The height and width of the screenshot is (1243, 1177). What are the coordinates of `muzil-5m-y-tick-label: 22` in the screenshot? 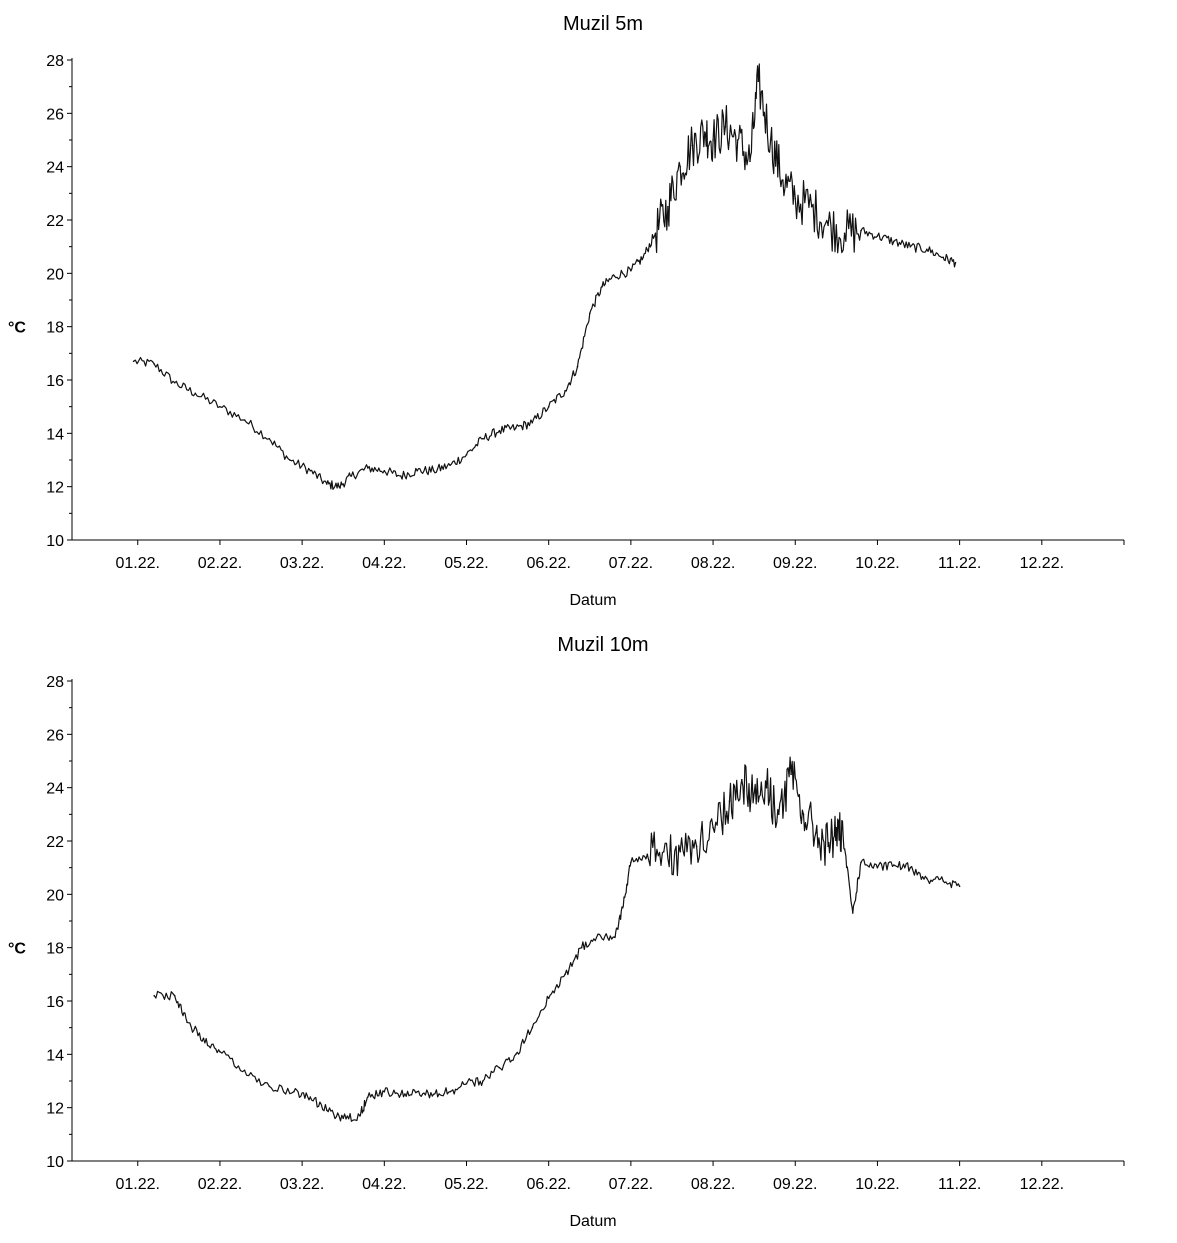 It's located at (55, 221).